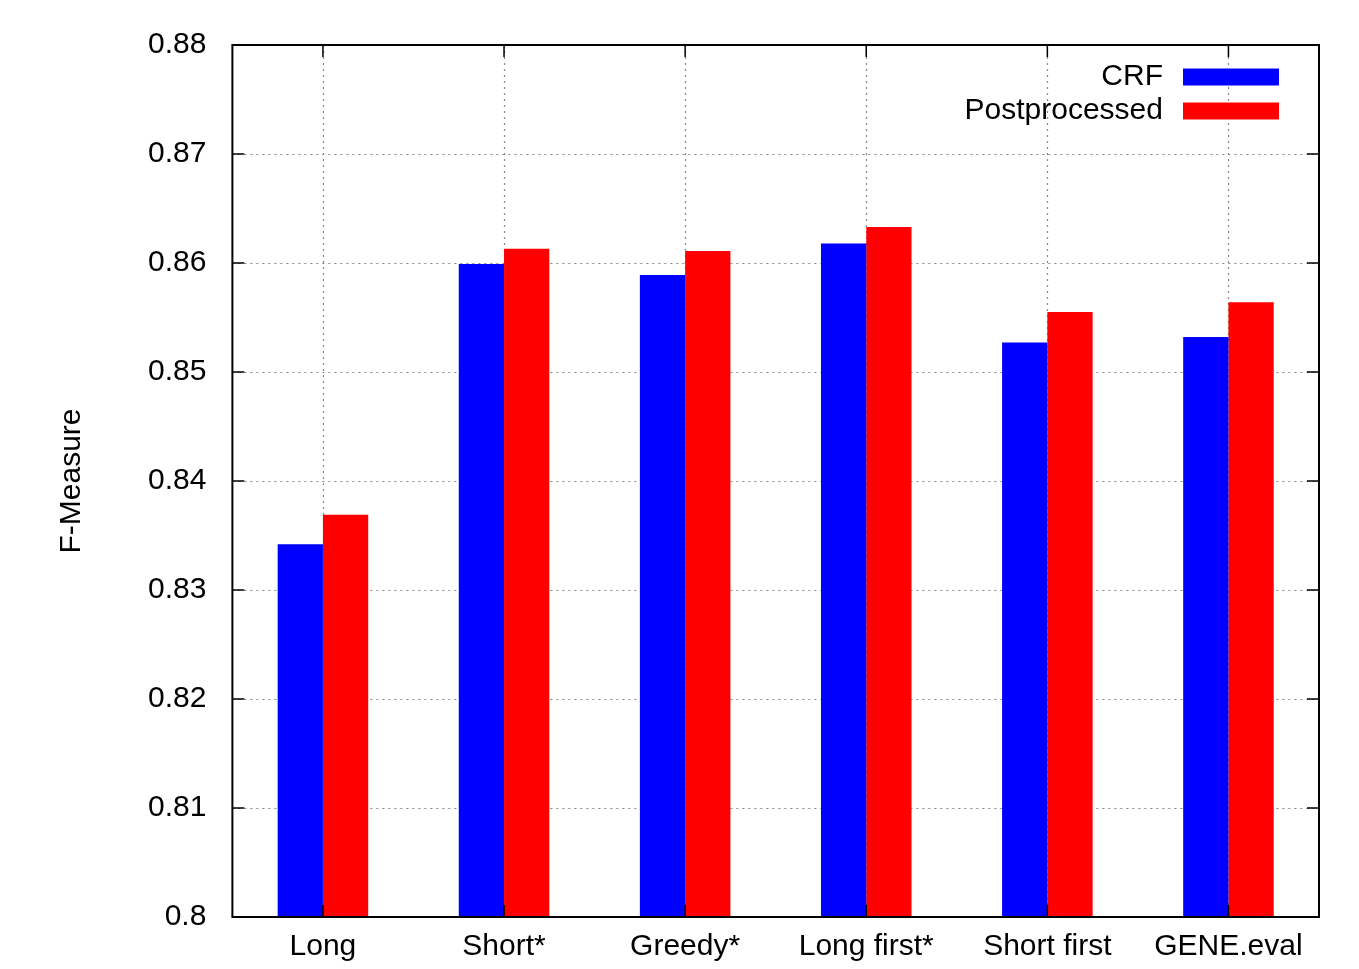 Image resolution: width=1359 pixels, height=969 pixels. Describe the element at coordinates (177, 479) in the screenshot. I see `y-tick-label: 0.84` at that location.